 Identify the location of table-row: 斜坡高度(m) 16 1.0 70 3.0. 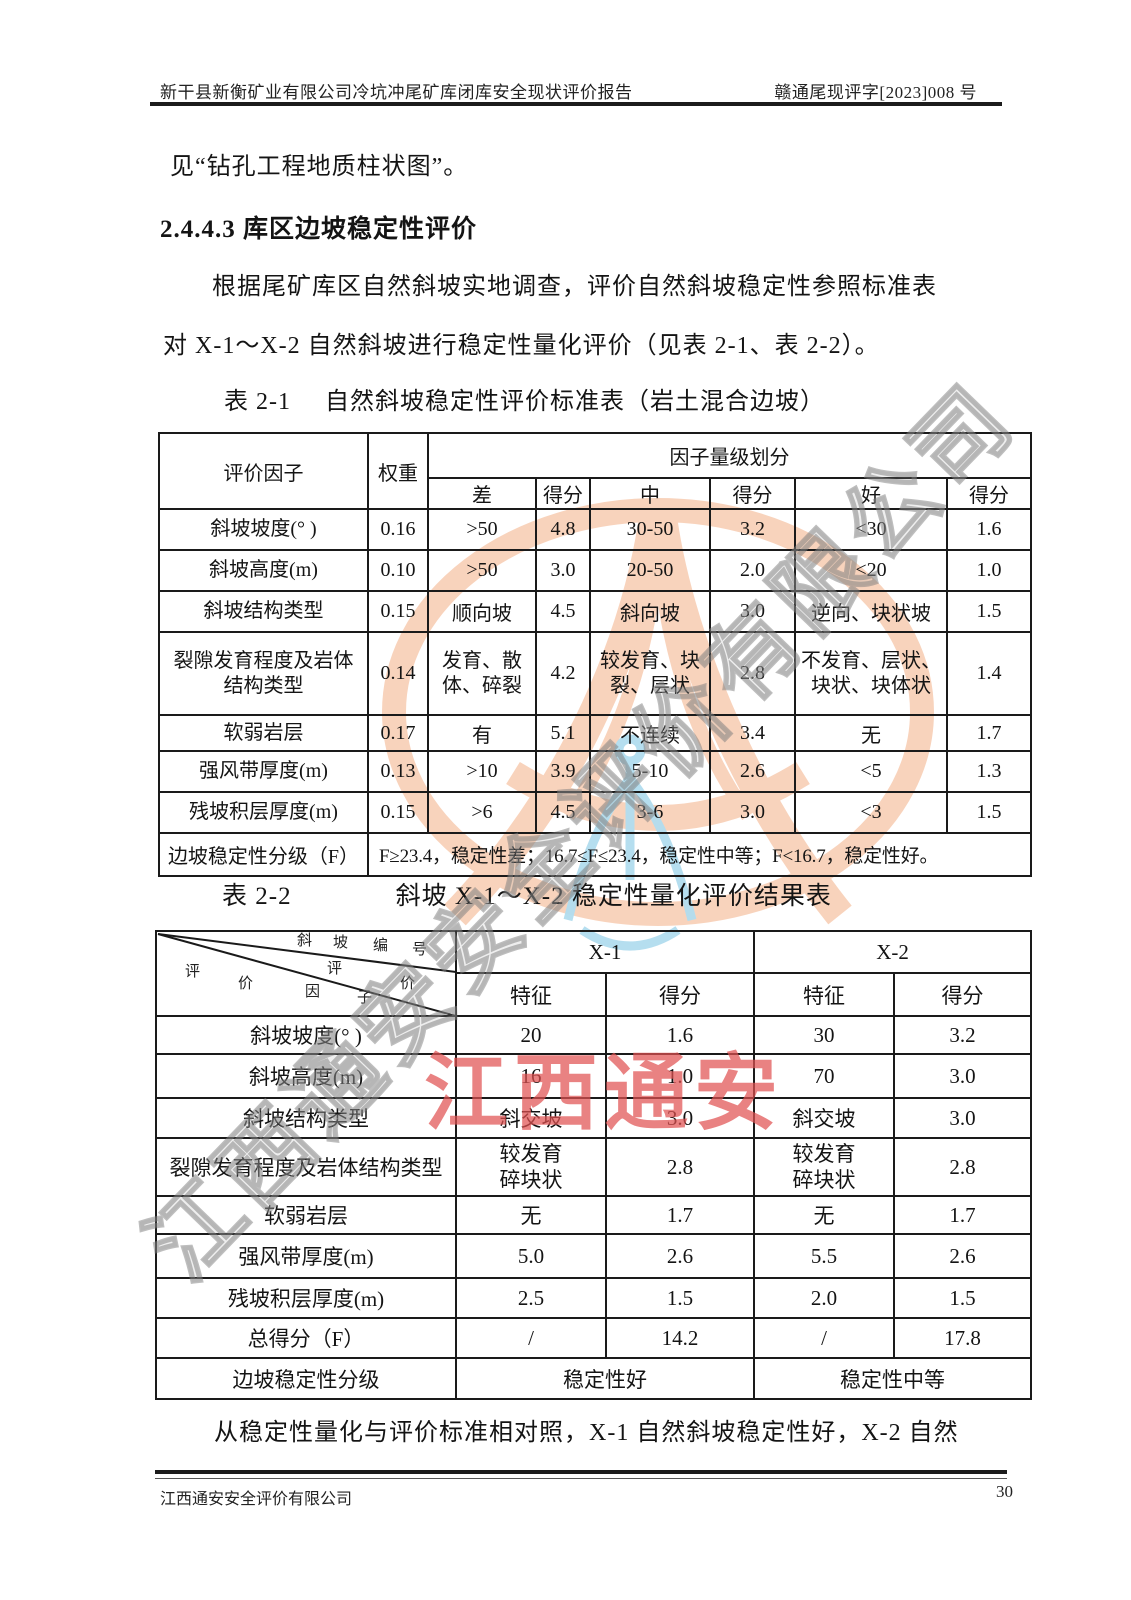
(594, 1076).